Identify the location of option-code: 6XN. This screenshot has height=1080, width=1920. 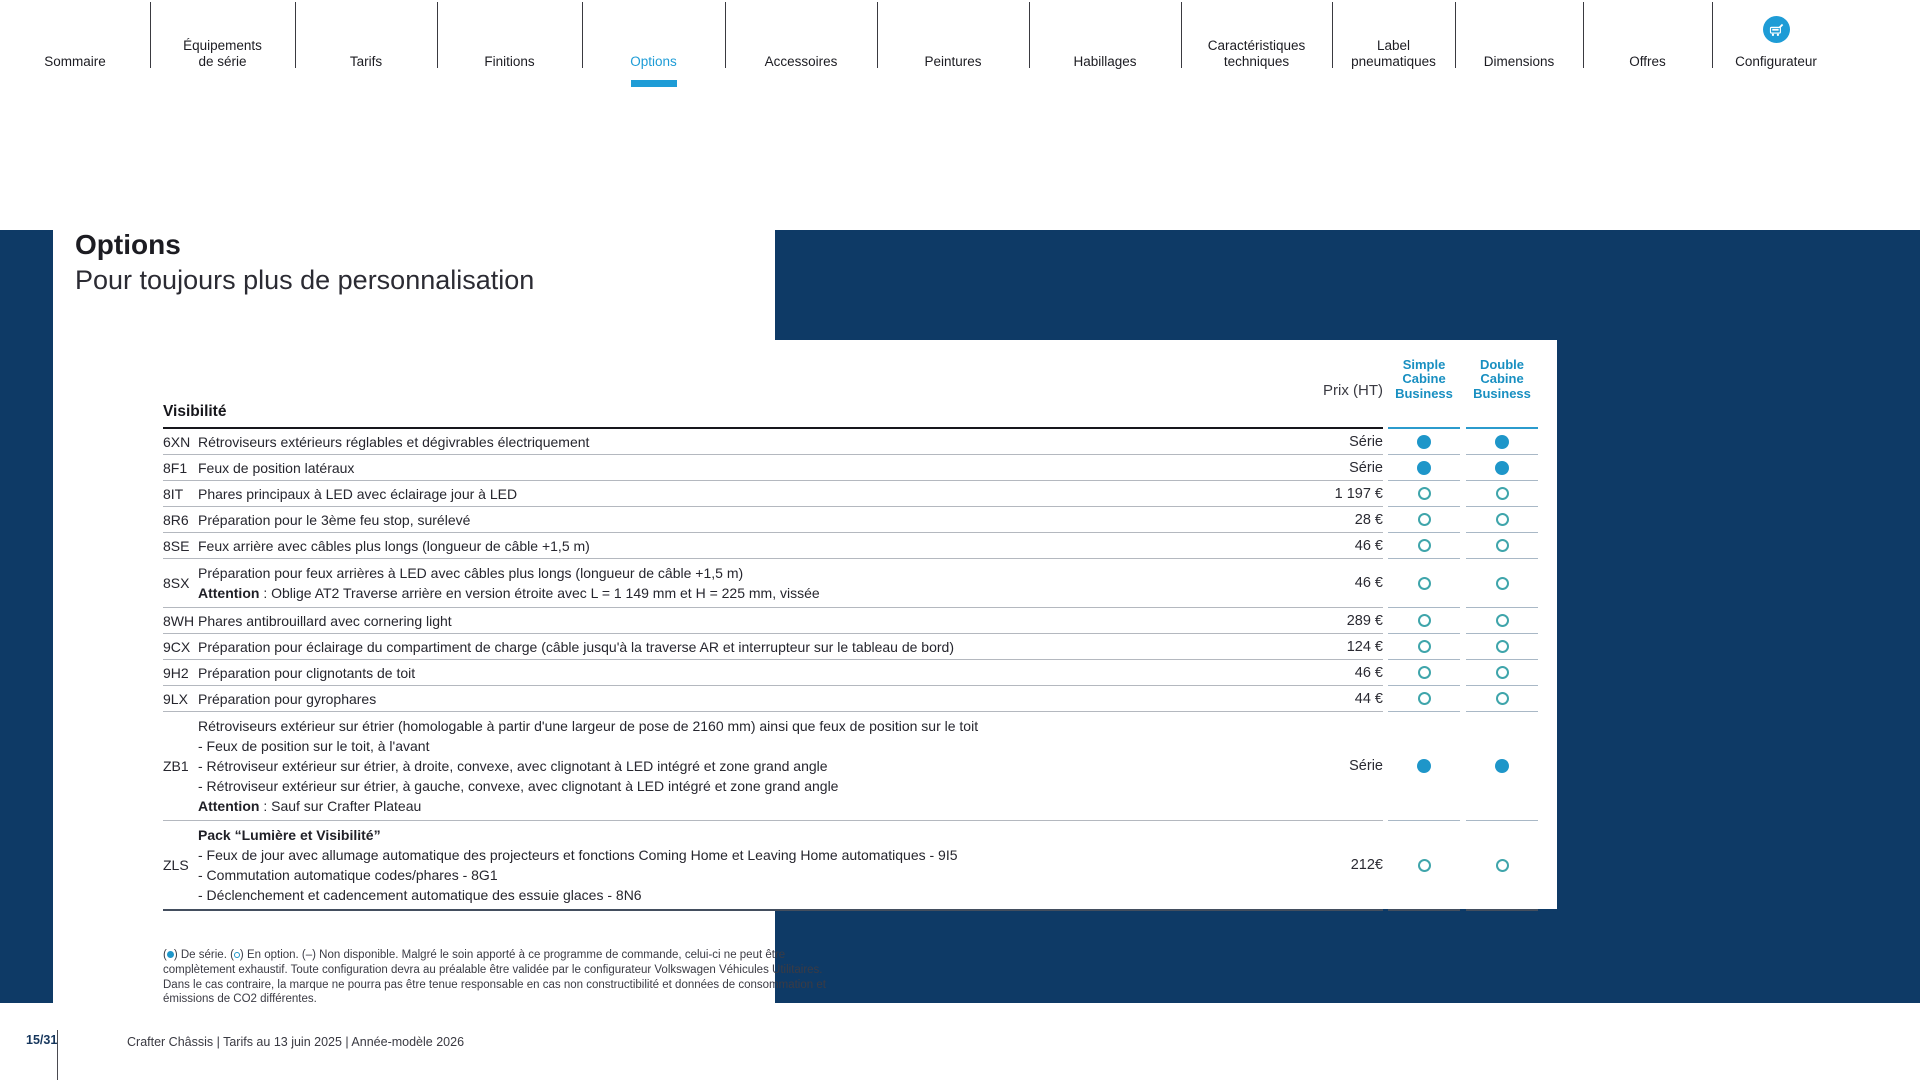
(177, 441).